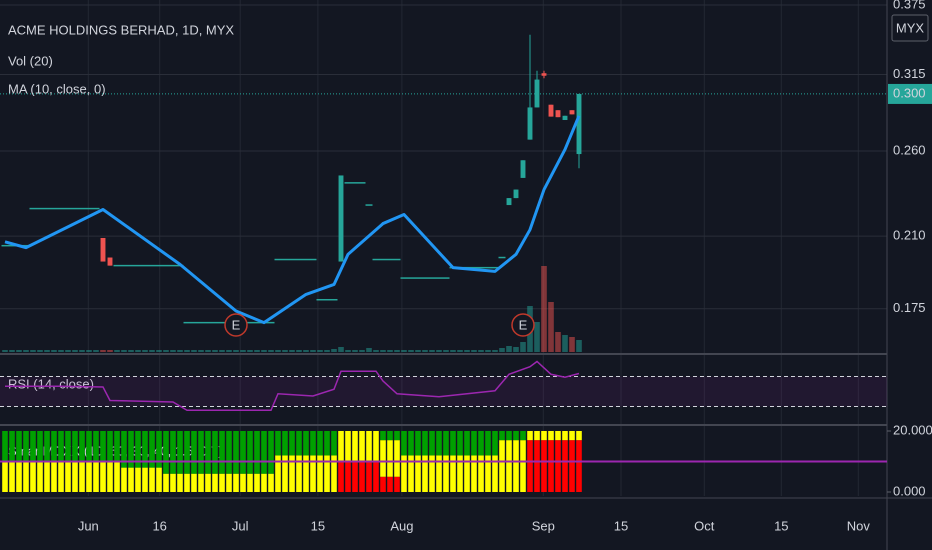  What do you see at coordinates (443, 391) in the screenshot?
I see `rsi-band` at bounding box center [443, 391].